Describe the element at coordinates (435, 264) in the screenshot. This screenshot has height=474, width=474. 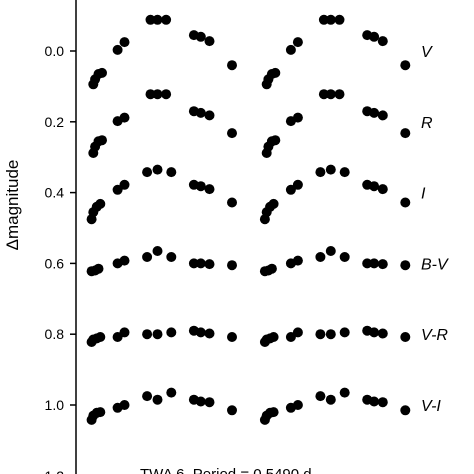
I see `series-label: B-V` at that location.